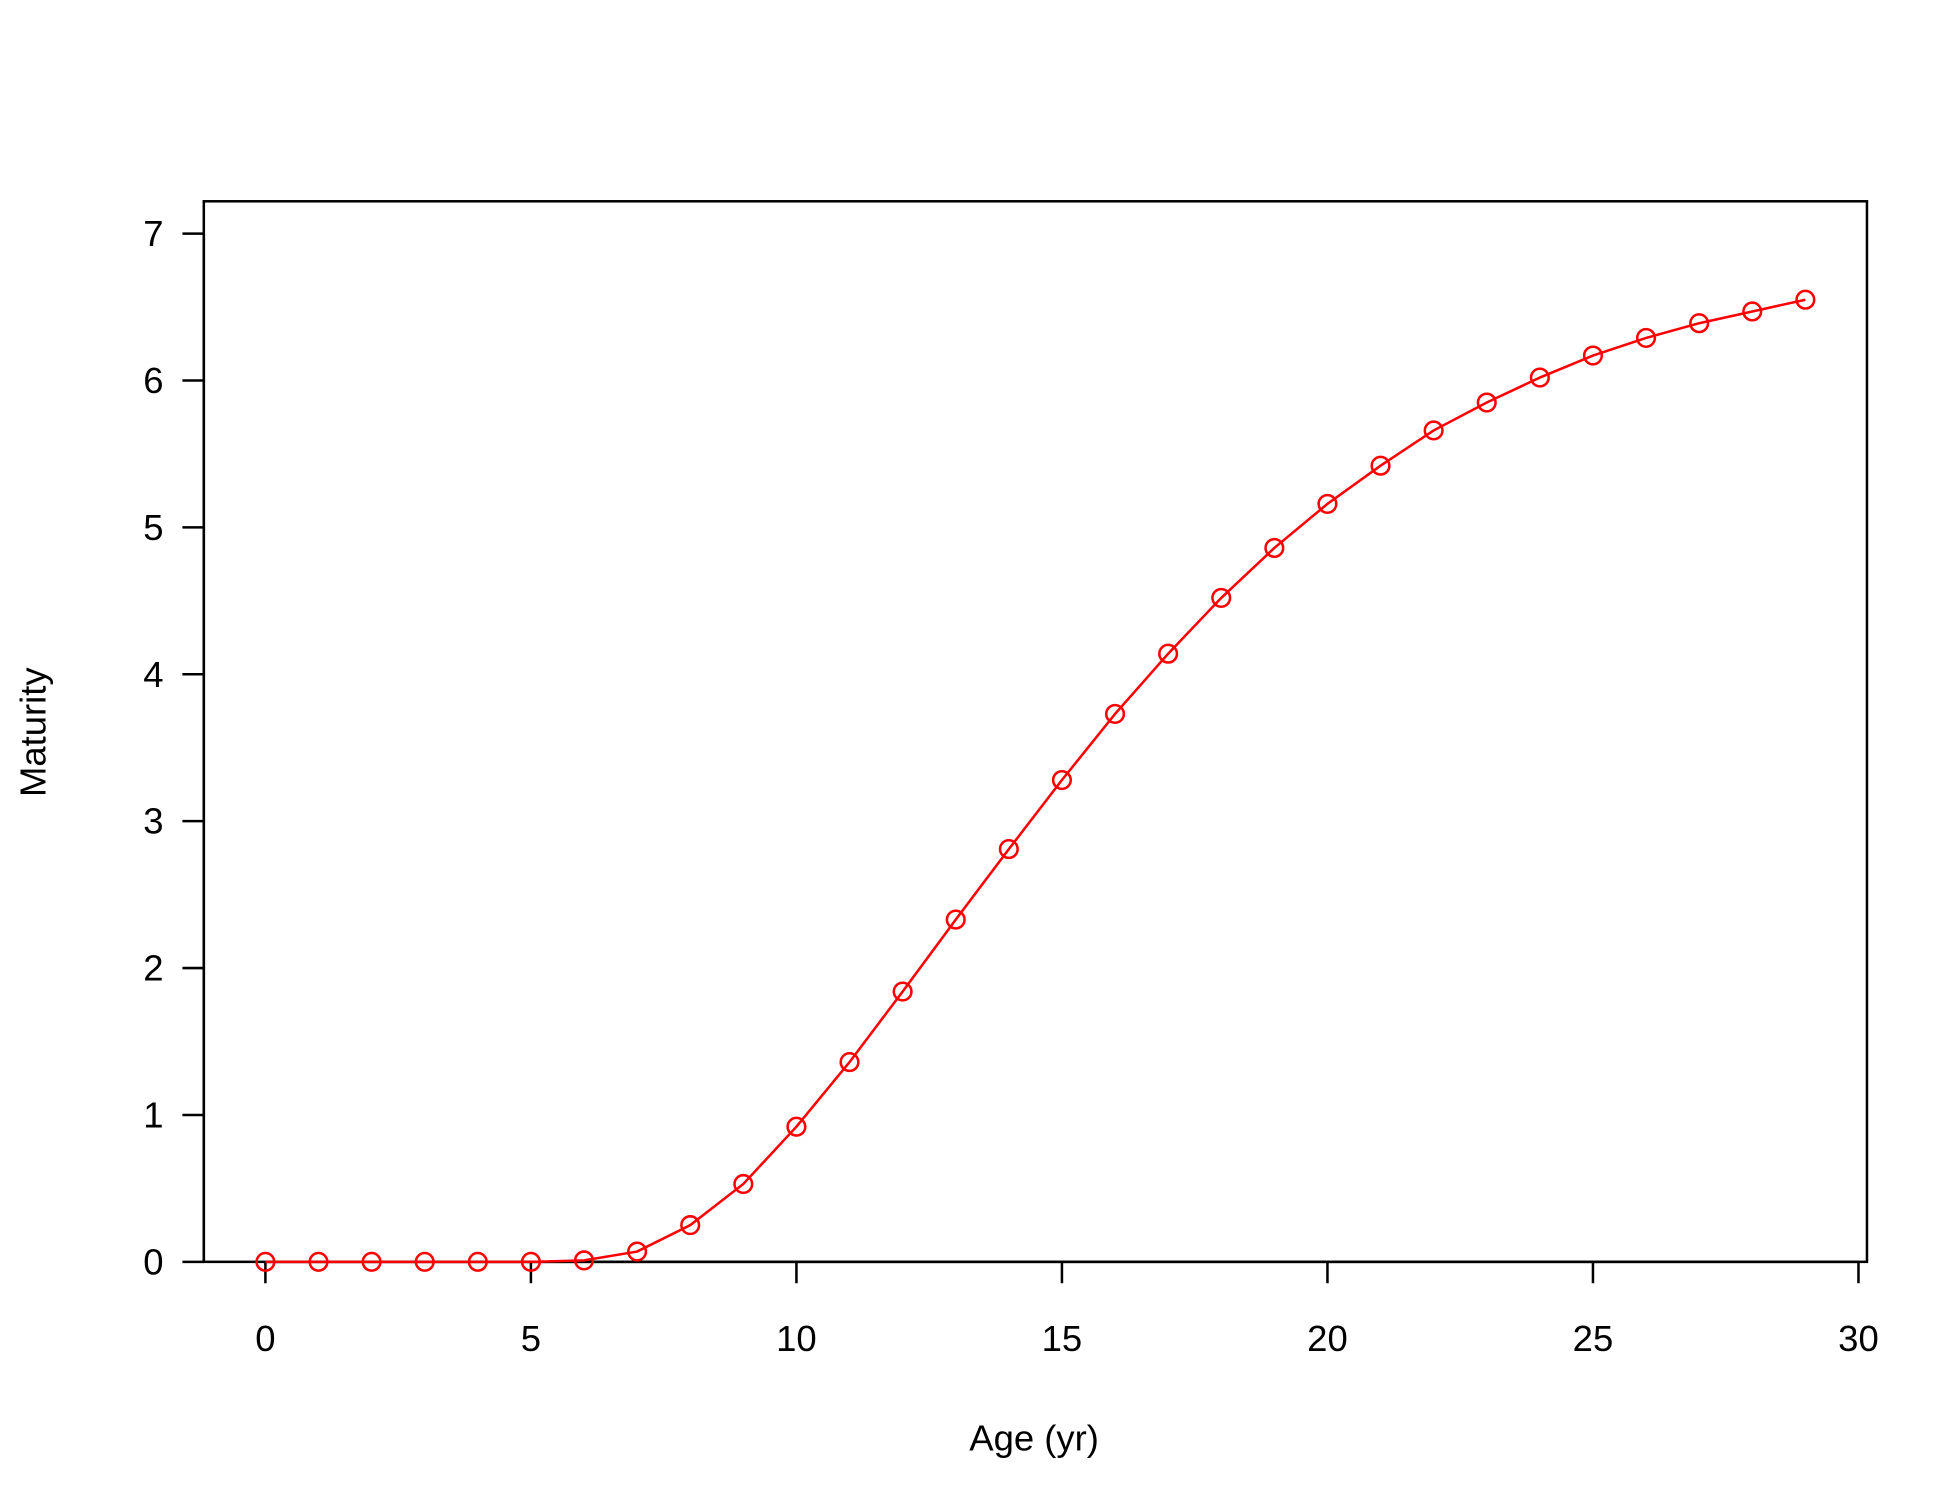 The width and height of the screenshot is (1950, 1500). Describe the element at coordinates (1327, 1338) in the screenshot. I see `x-tick-label: 20` at that location.